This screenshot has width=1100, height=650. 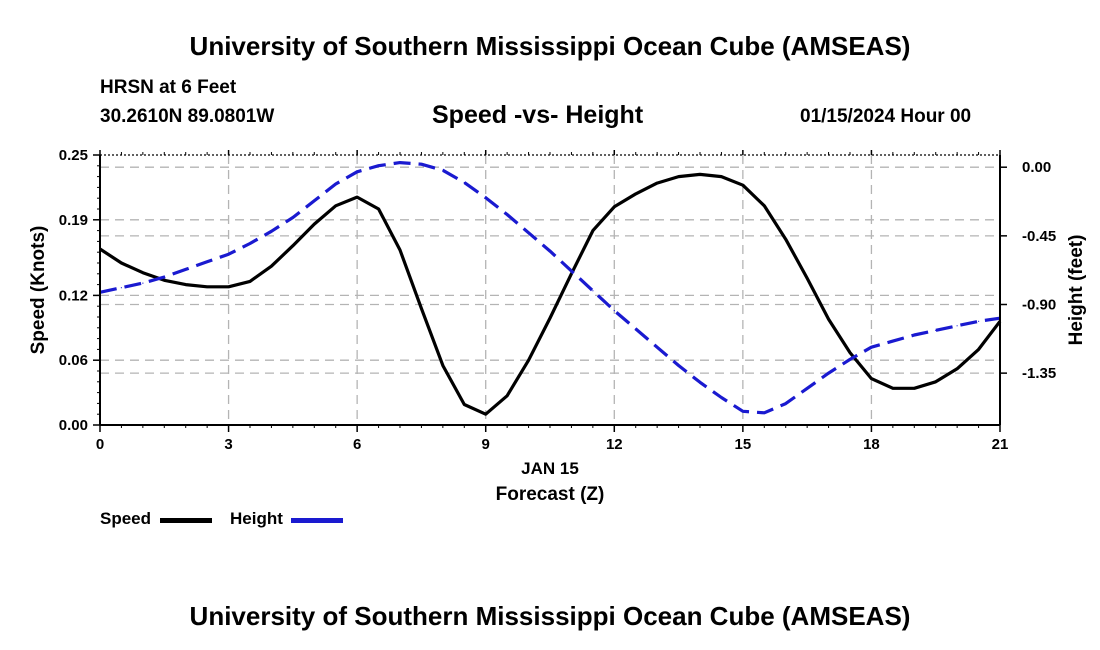 What do you see at coordinates (73, 155) in the screenshot?
I see `y-left-tick-label: 0.25` at bounding box center [73, 155].